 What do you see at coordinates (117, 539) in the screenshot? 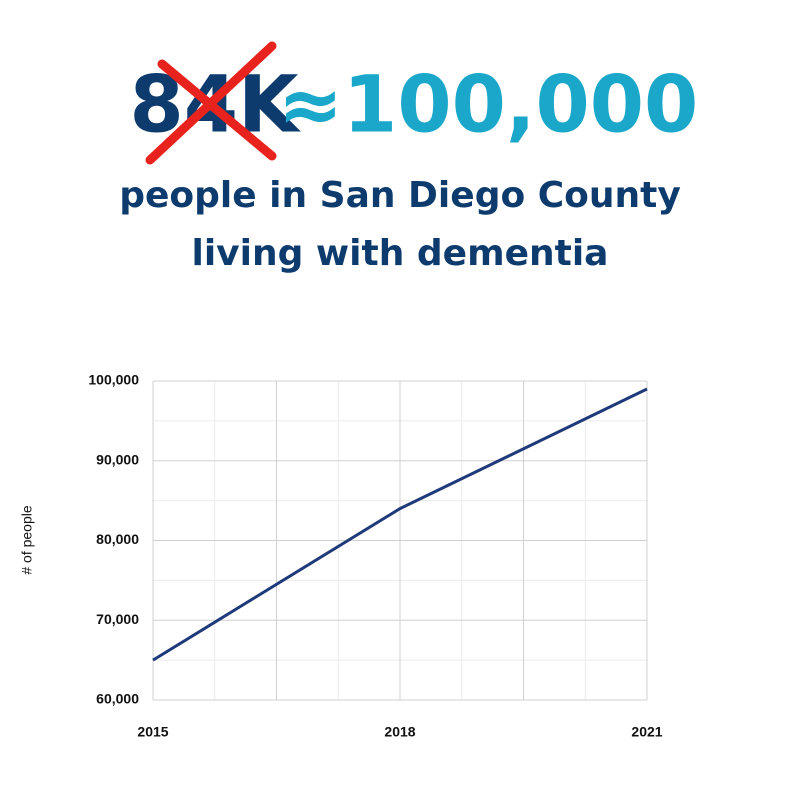
I see `y-tick-label: 80,000` at bounding box center [117, 539].